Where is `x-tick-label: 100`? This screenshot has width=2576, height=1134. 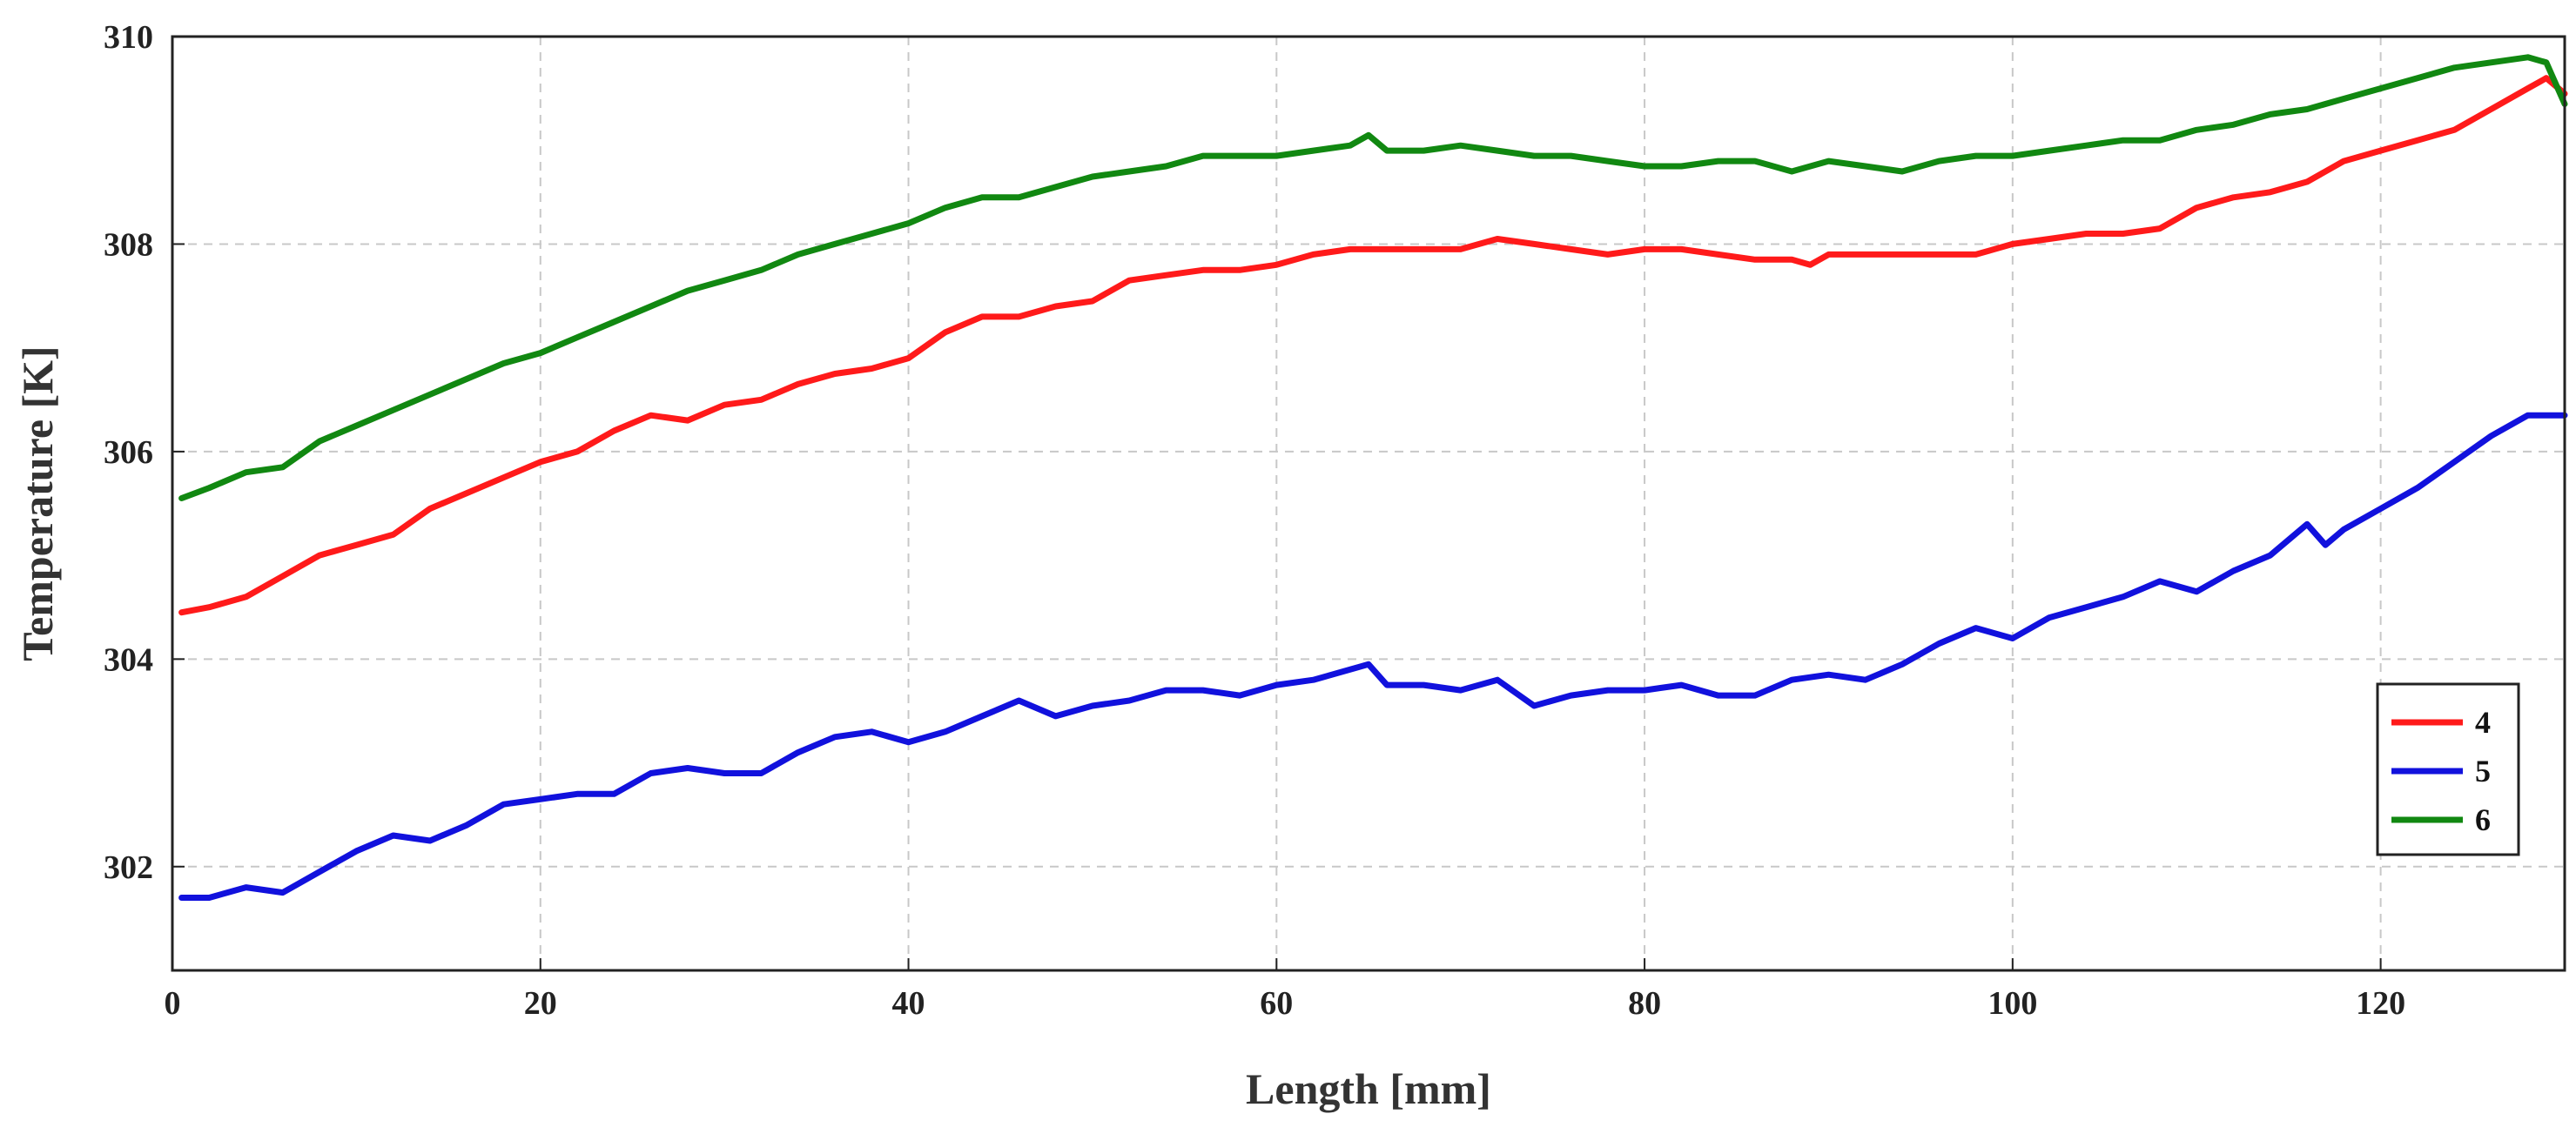 x-tick-label: 100 is located at coordinates (2012, 1003).